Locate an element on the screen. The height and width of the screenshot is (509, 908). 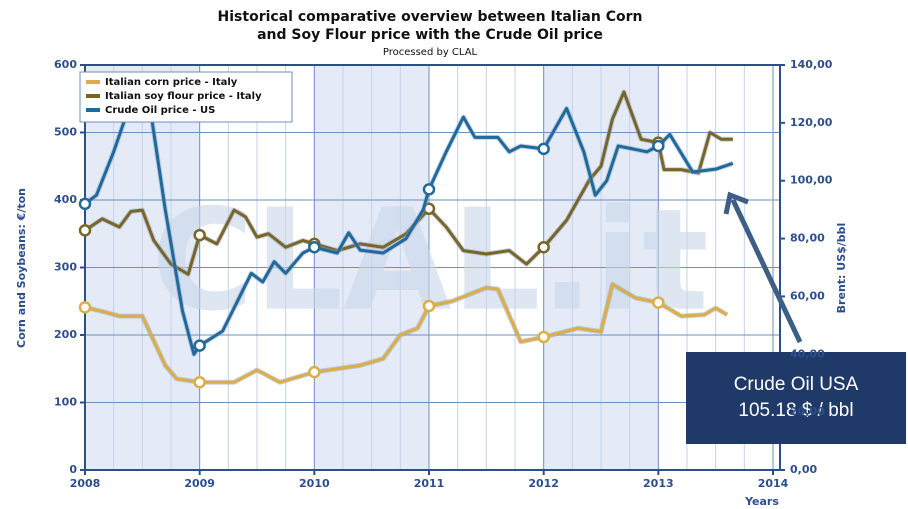
x-tick-label: 2010 is located at coordinates (314, 483).